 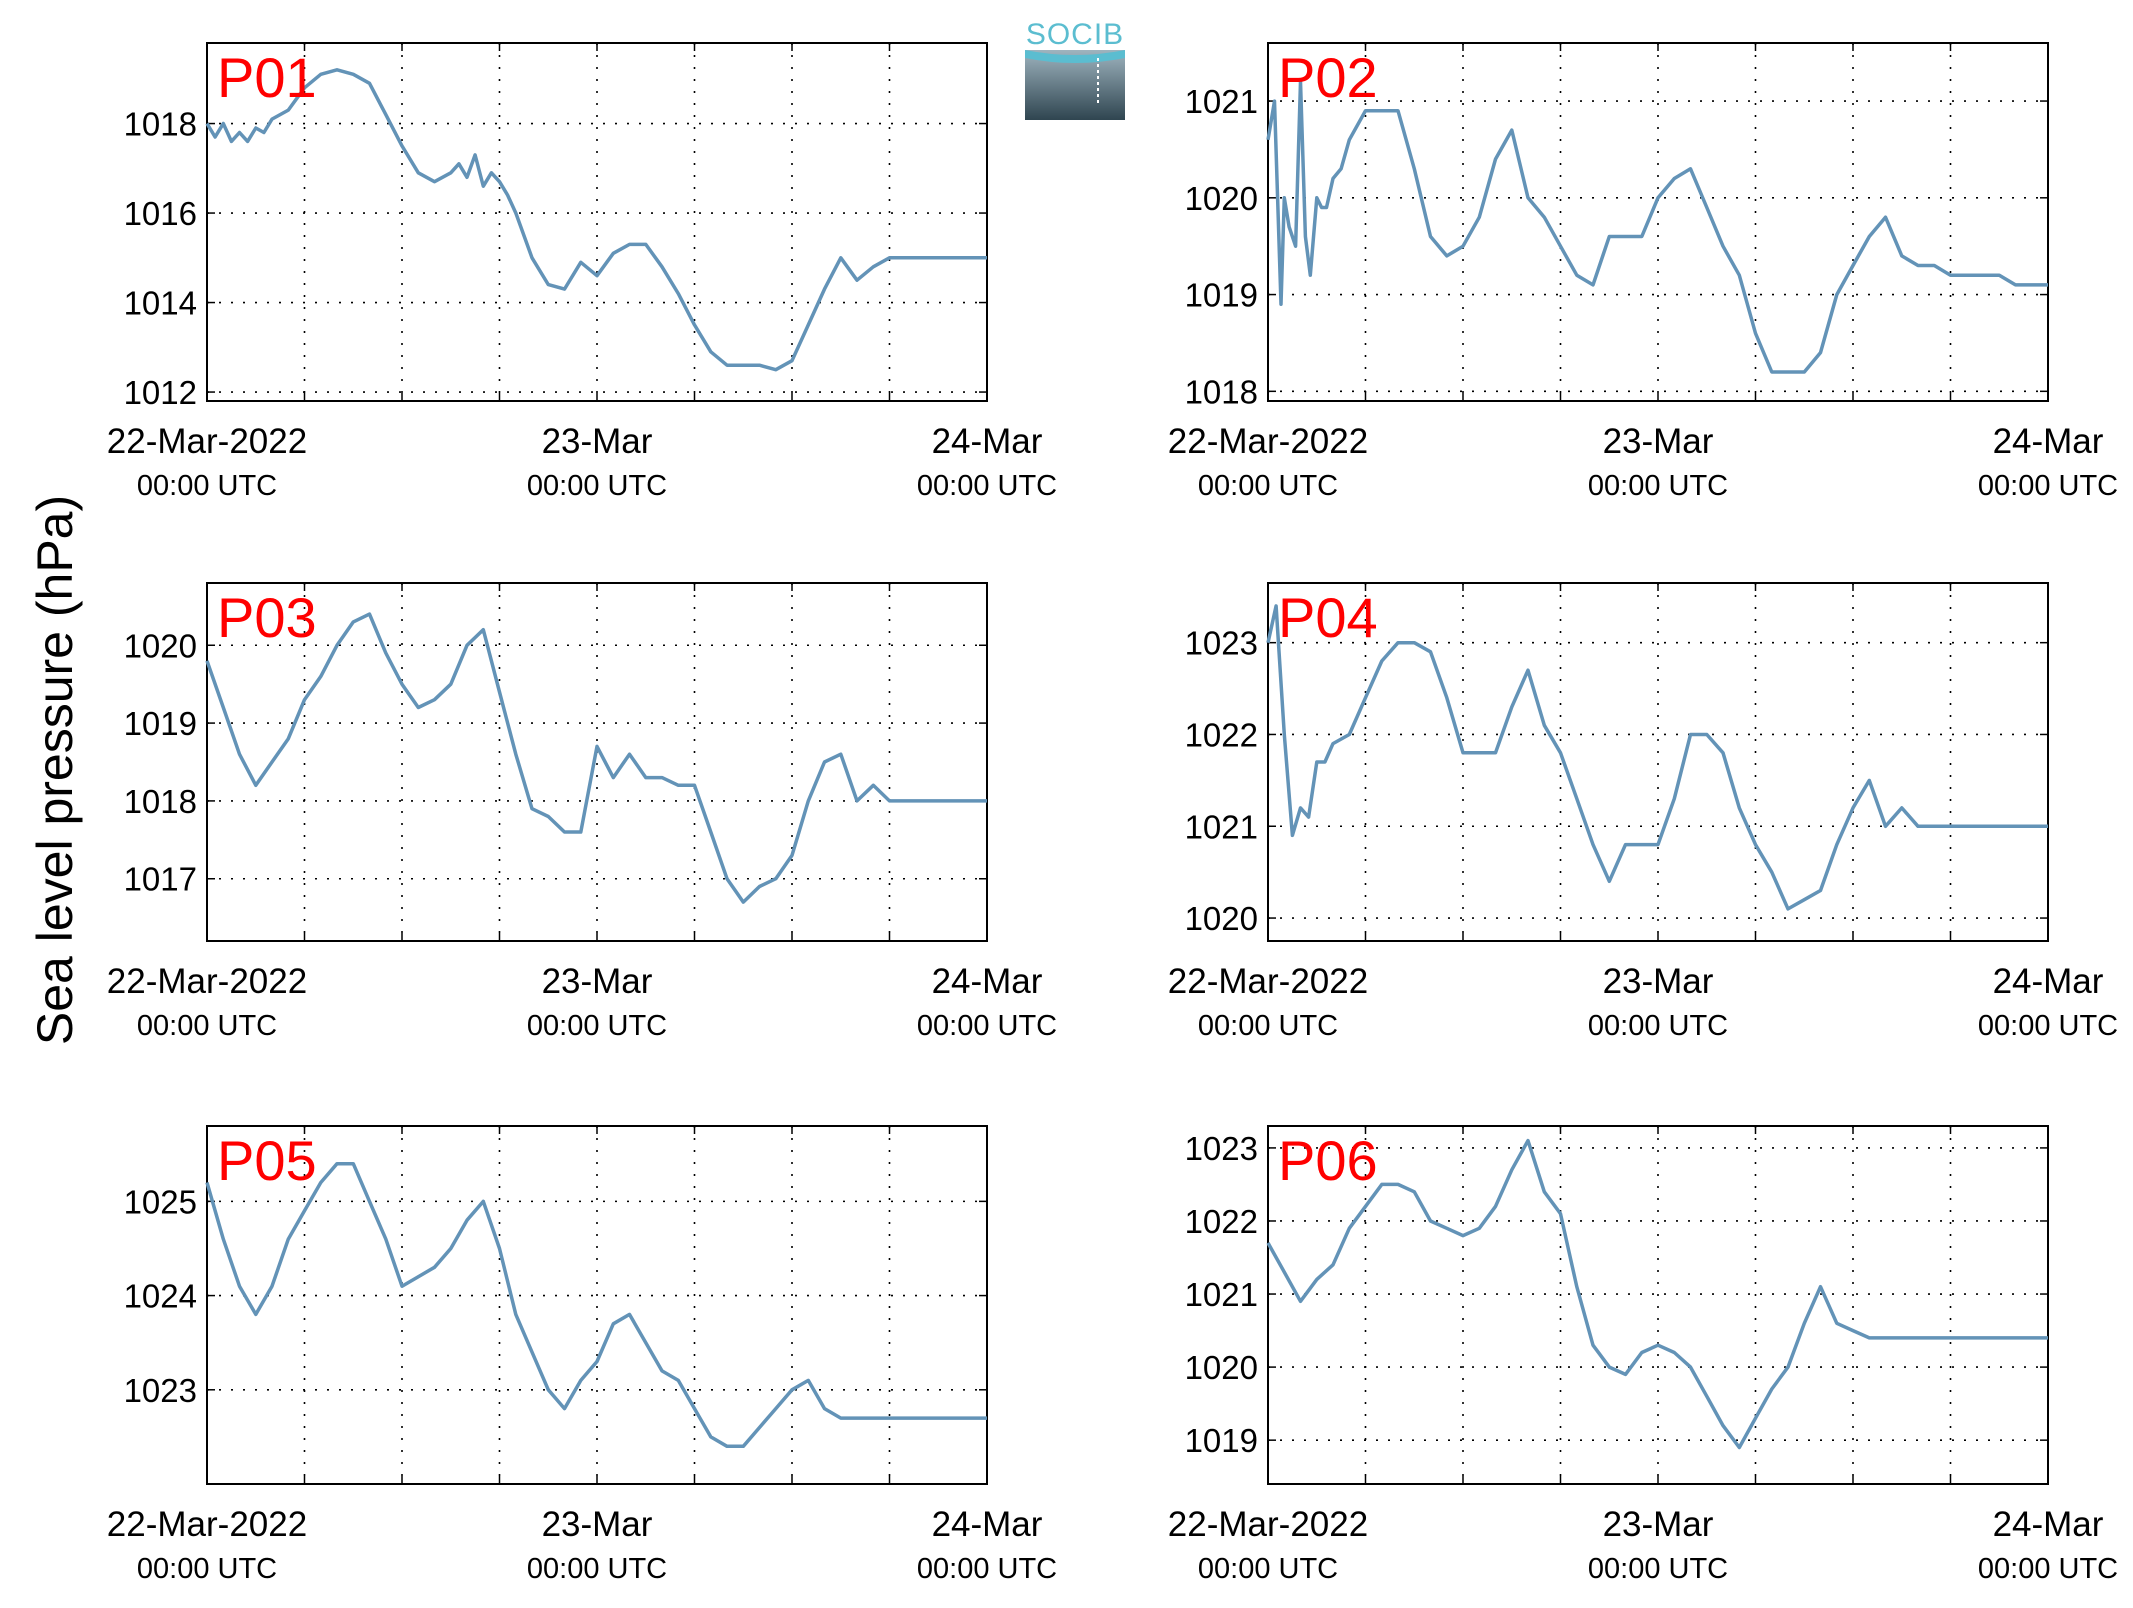 I want to click on panel-label: P05, so click(x=267, y=1160).